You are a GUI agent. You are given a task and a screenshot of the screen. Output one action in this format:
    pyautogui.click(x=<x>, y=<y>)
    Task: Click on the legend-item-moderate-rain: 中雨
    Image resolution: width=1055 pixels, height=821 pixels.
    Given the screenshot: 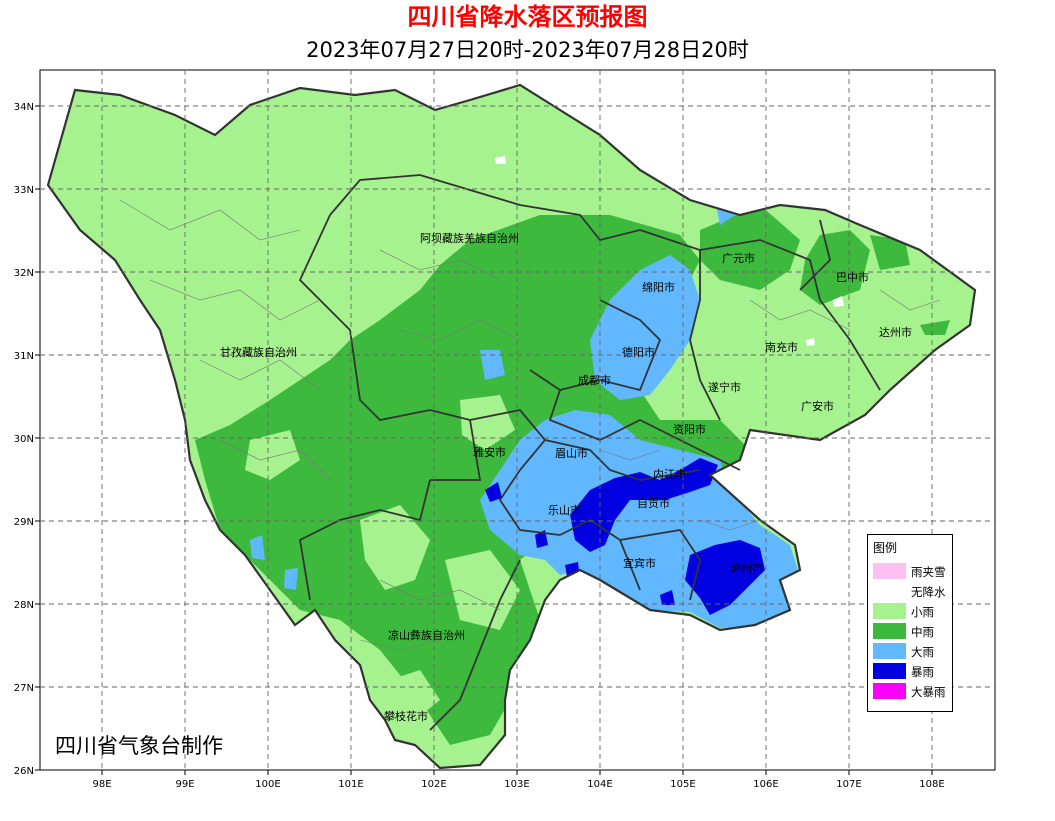 What is the action you would take?
    pyautogui.click(x=912, y=631)
    